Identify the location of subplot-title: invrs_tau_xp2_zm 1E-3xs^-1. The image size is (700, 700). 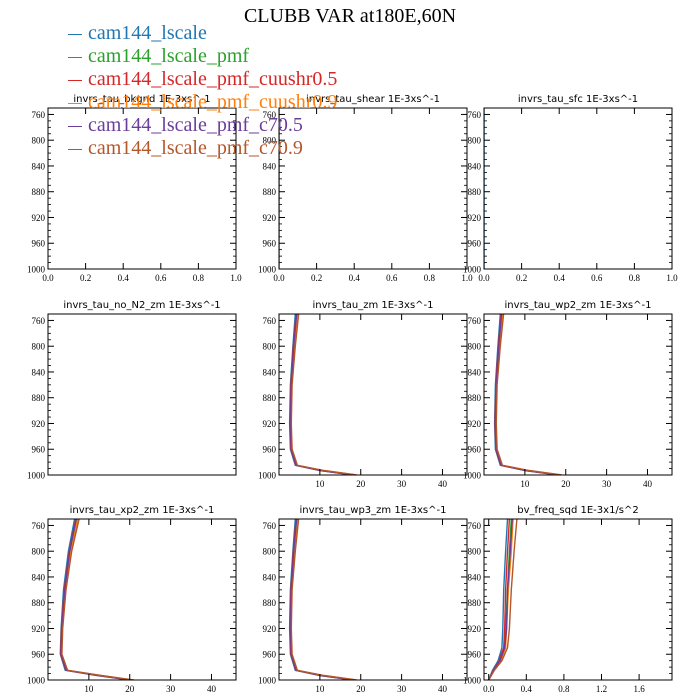
(142, 510).